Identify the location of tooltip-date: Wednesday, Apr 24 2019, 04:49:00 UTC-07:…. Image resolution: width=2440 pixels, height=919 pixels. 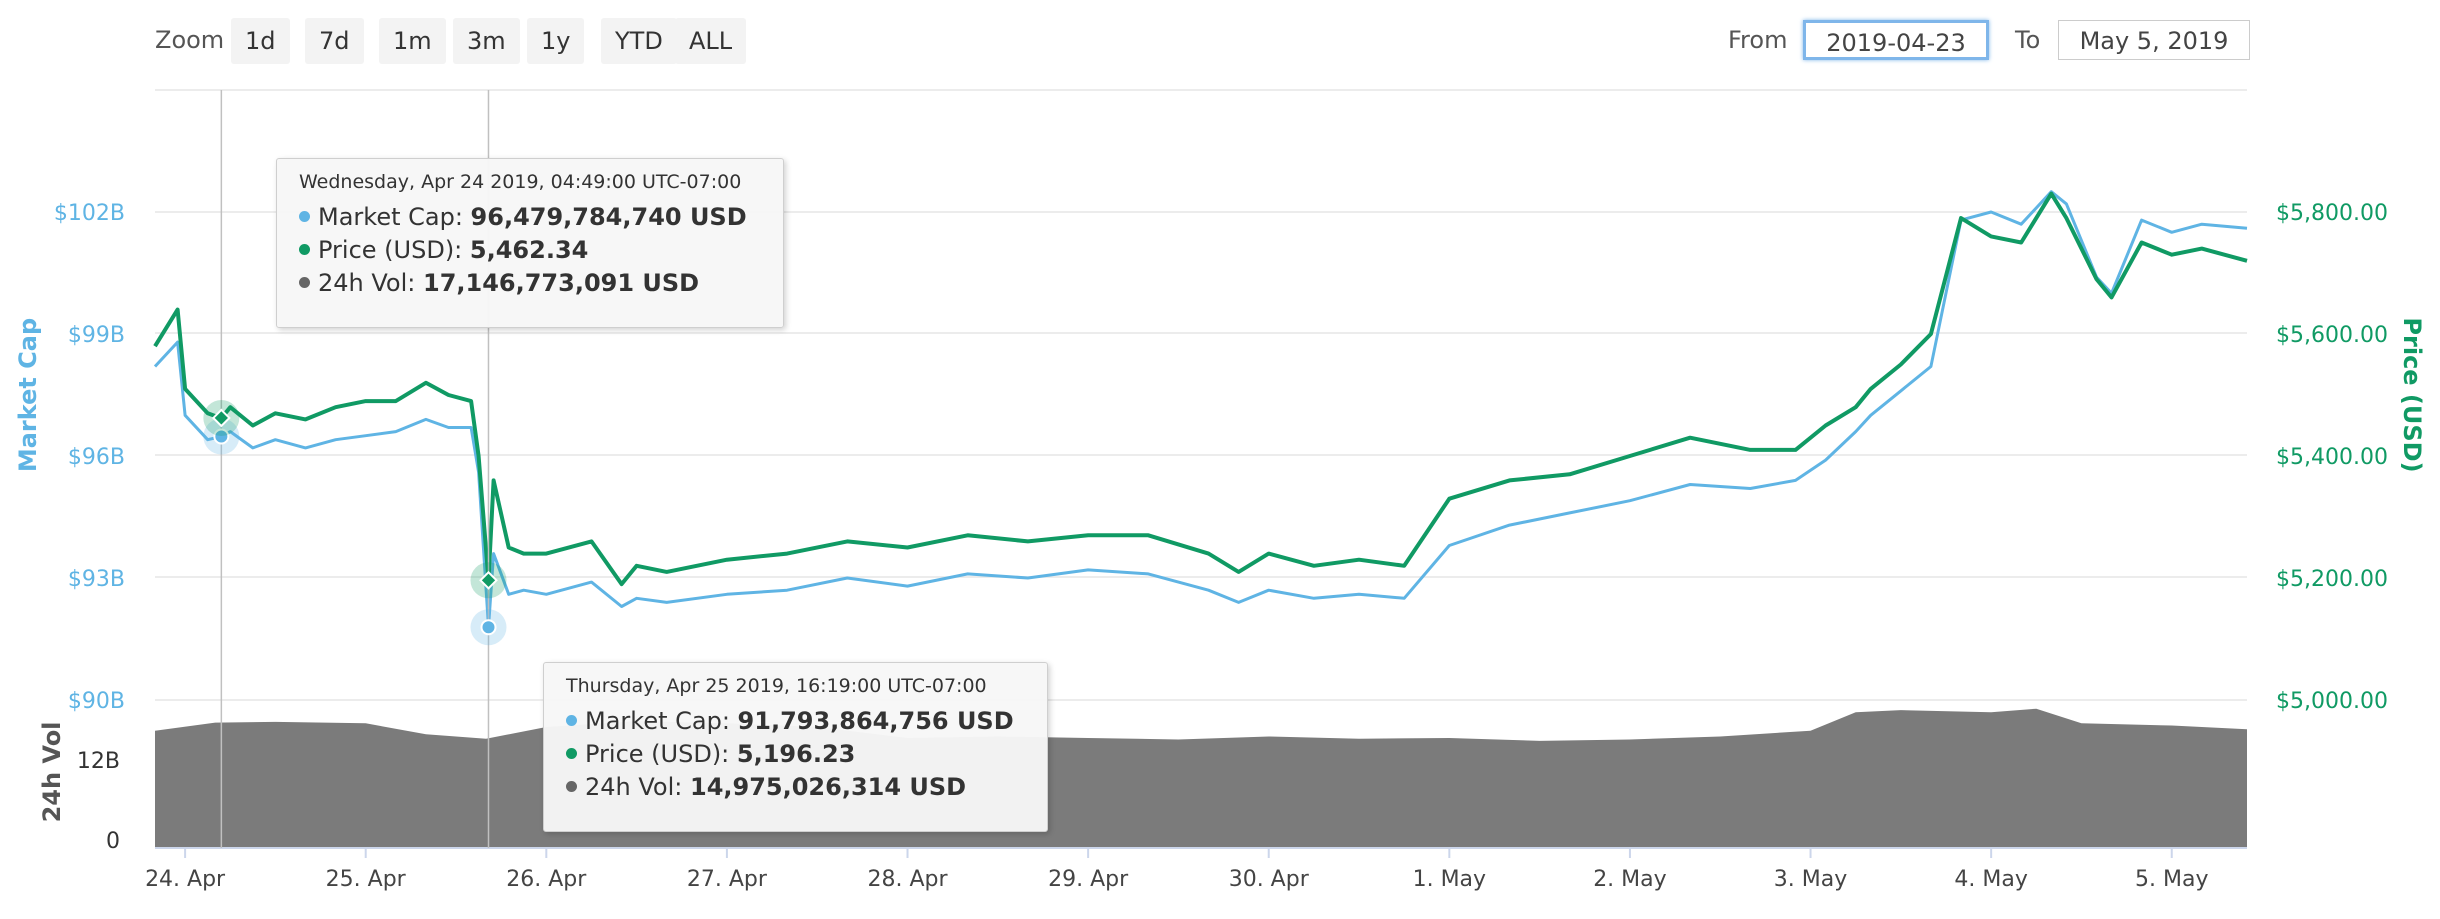
(520, 182).